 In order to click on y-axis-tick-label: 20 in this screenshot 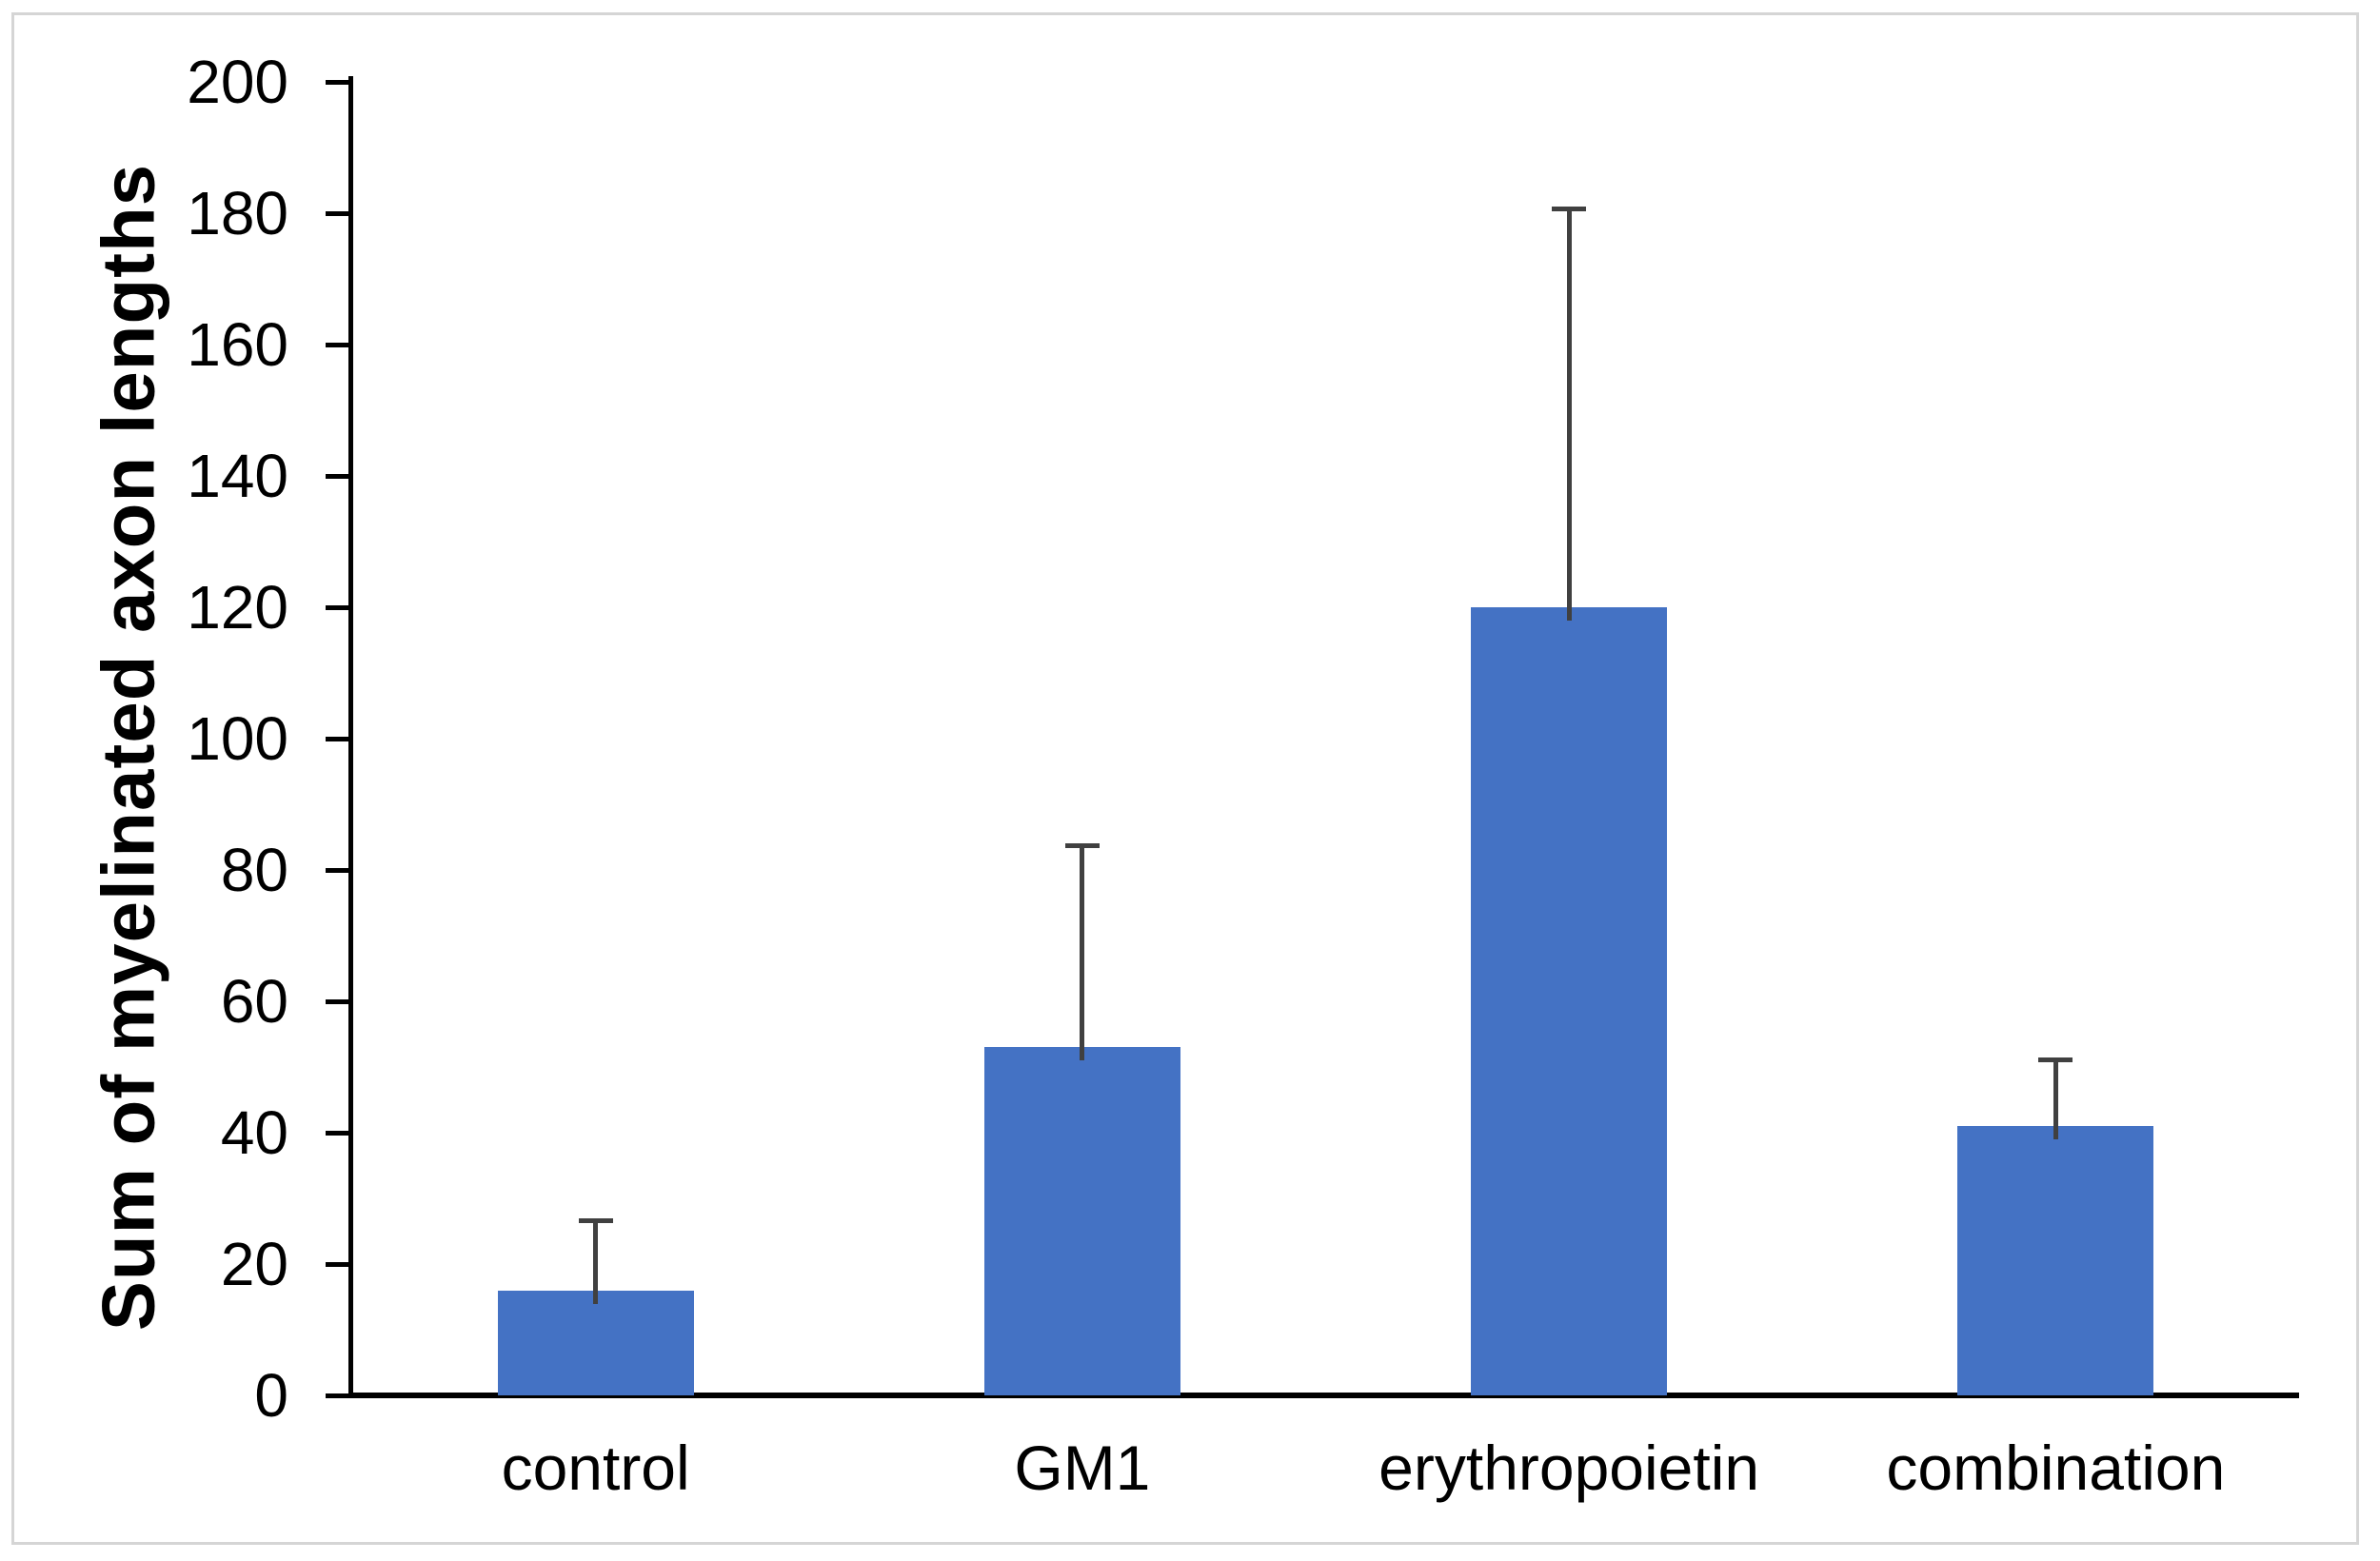, I will do `click(254, 1264)`.